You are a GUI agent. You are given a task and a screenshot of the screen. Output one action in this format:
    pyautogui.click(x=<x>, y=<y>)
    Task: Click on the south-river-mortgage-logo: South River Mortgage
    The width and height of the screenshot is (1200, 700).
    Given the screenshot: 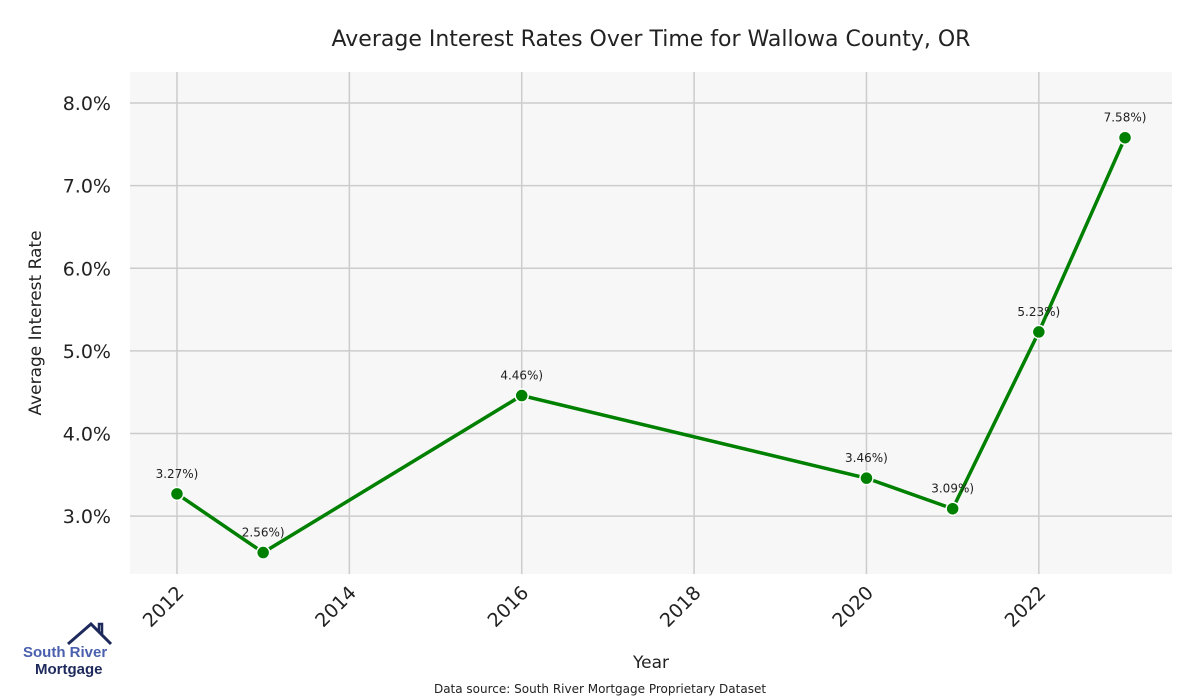 What is the action you would take?
    pyautogui.click(x=68, y=650)
    